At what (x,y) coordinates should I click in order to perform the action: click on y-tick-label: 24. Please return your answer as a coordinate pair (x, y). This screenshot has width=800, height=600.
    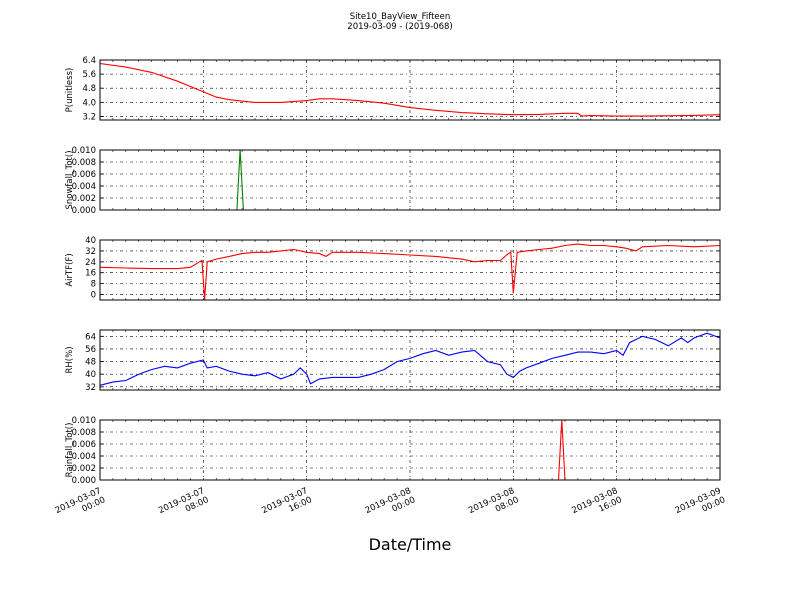
    Looking at the image, I should click on (90, 263).